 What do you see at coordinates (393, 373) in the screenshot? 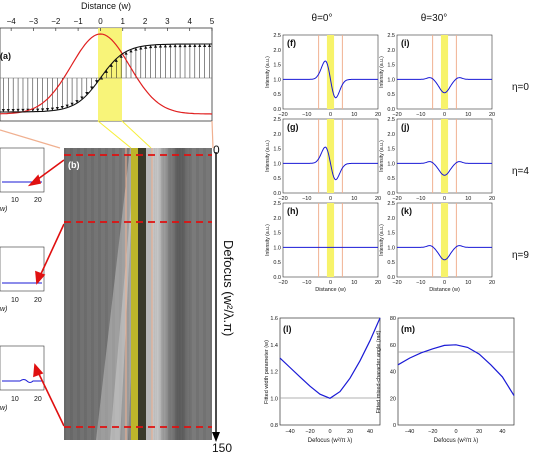
I see `ytick-label: 40` at bounding box center [393, 373].